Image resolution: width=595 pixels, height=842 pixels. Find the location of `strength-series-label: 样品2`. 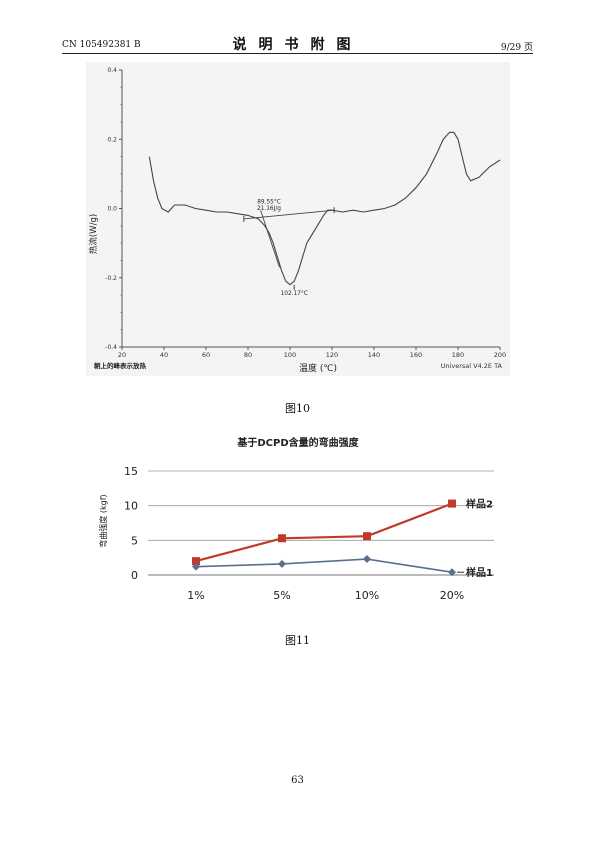

strength-series-label: 样品2 is located at coordinates (479, 504).